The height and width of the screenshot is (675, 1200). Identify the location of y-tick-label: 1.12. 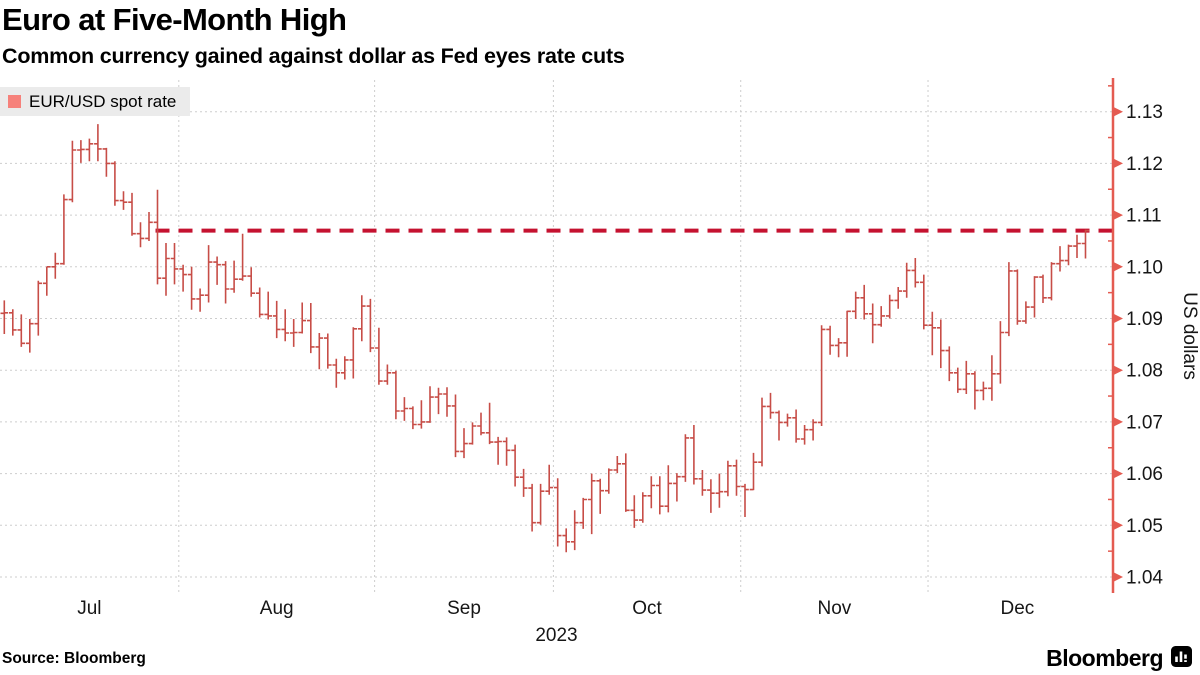
(1144, 164).